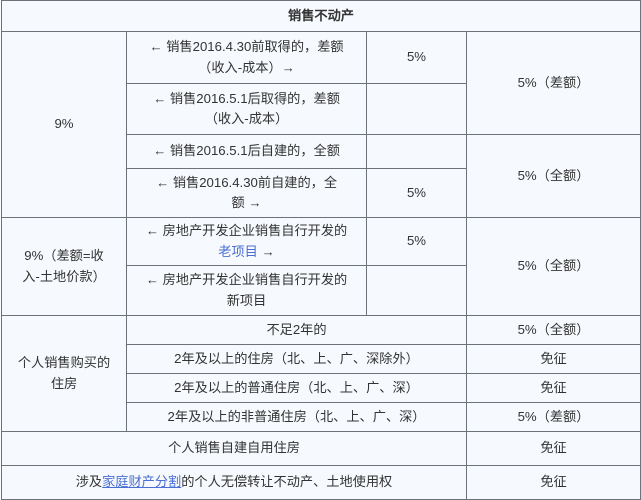  Describe the element at coordinates (238, 251) in the screenshot. I see `old-project-link: 老项目` at that location.